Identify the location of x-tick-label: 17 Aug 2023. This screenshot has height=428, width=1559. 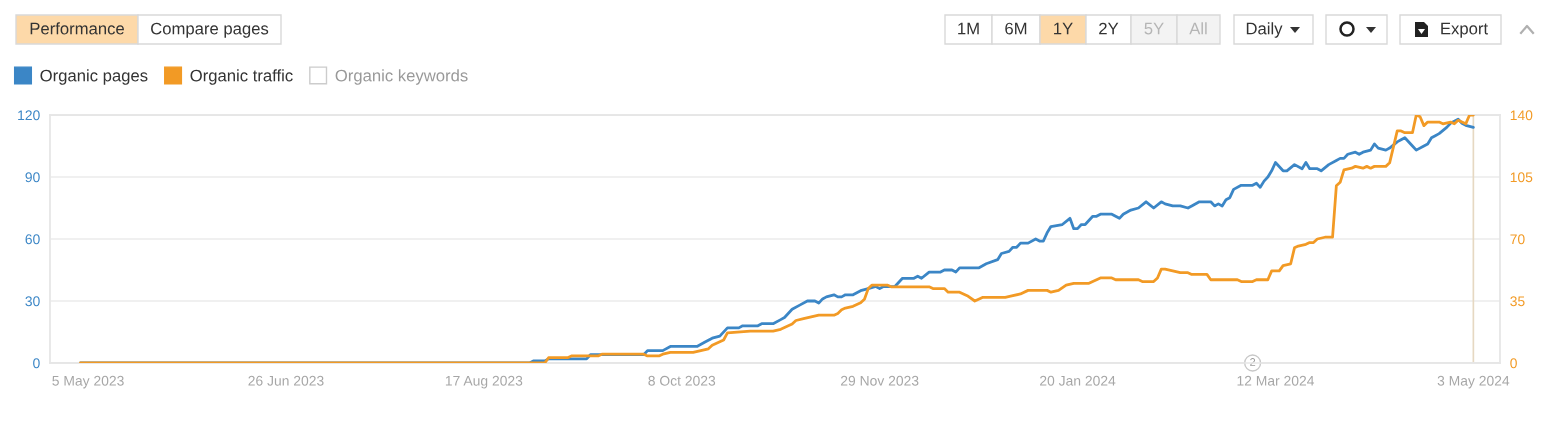
(484, 382).